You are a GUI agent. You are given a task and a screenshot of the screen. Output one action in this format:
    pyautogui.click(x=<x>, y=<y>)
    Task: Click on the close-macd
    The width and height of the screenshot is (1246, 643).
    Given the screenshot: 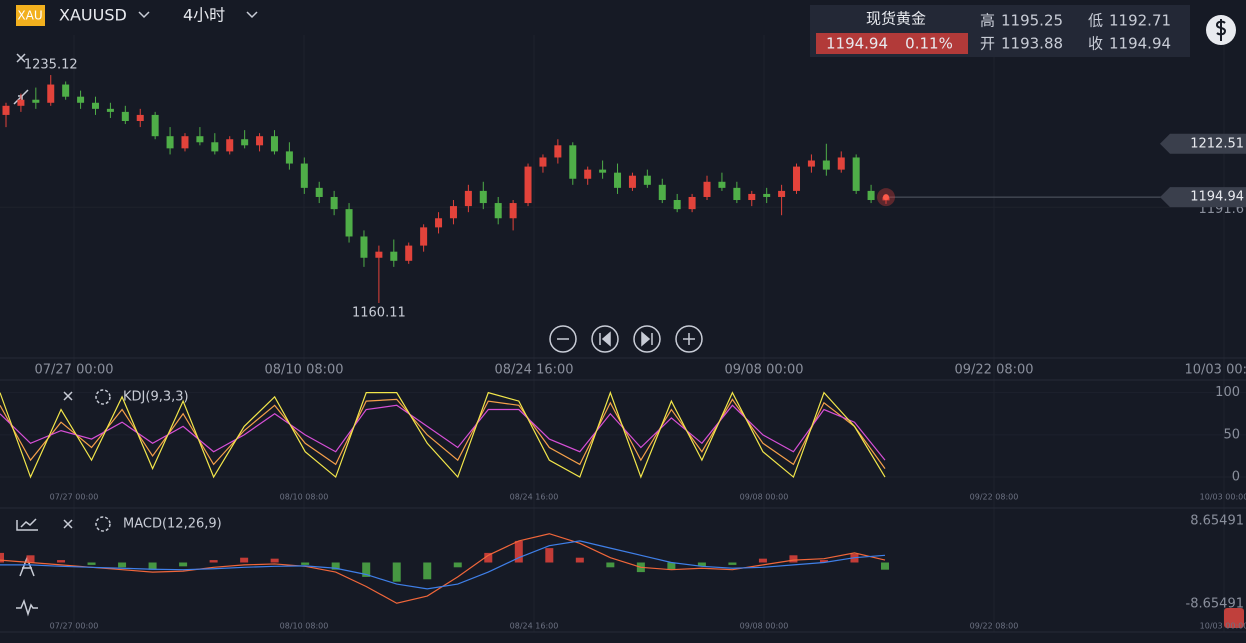 What is the action you would take?
    pyautogui.click(x=68, y=524)
    